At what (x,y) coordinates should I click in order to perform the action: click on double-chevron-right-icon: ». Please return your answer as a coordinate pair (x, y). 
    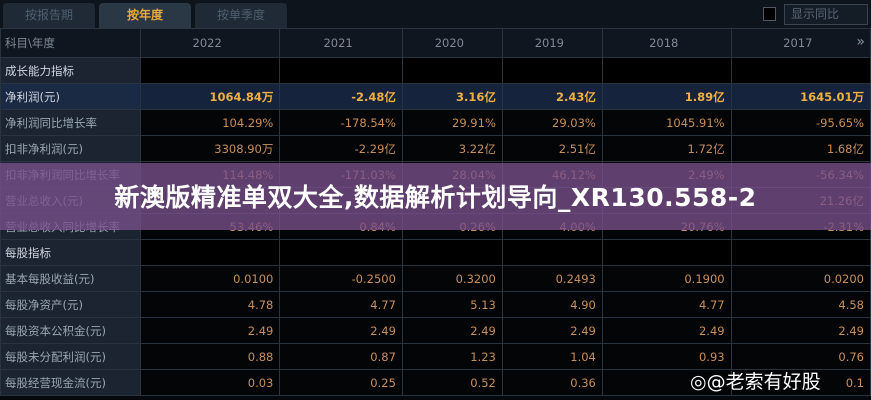
    Looking at the image, I should click on (860, 42).